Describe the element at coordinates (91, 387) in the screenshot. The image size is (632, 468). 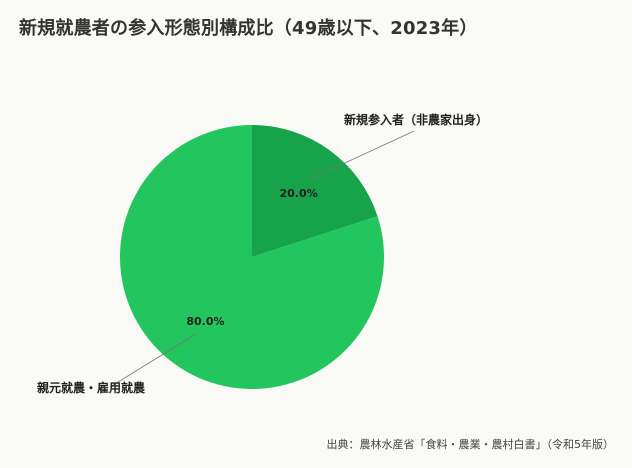
I see `slice-category-label: 親元就農・雇用就農` at that location.